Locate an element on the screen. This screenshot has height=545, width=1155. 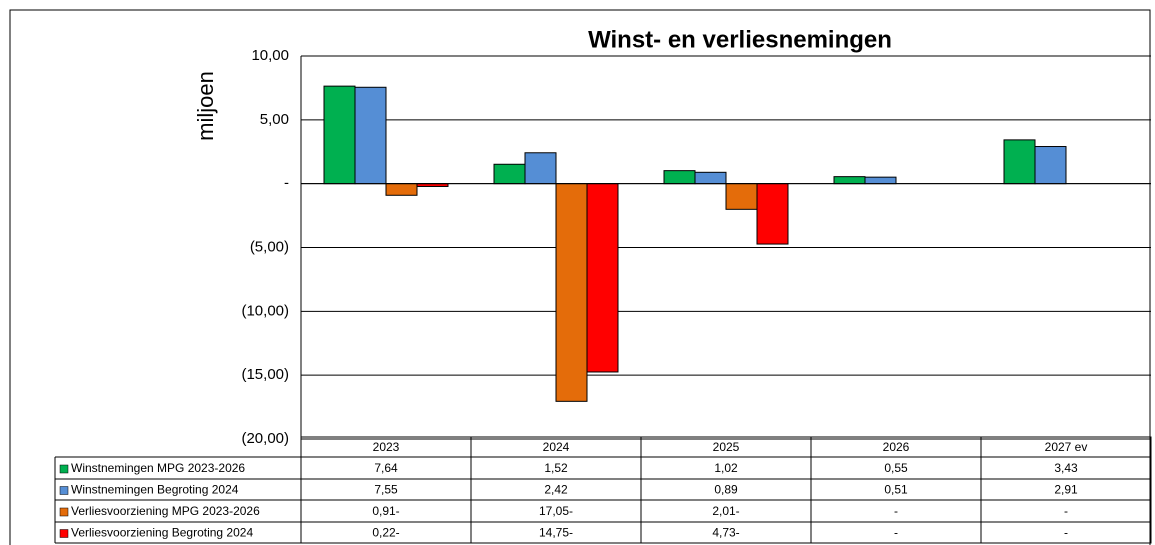
data-label: 4,73- is located at coordinates (725, 533).